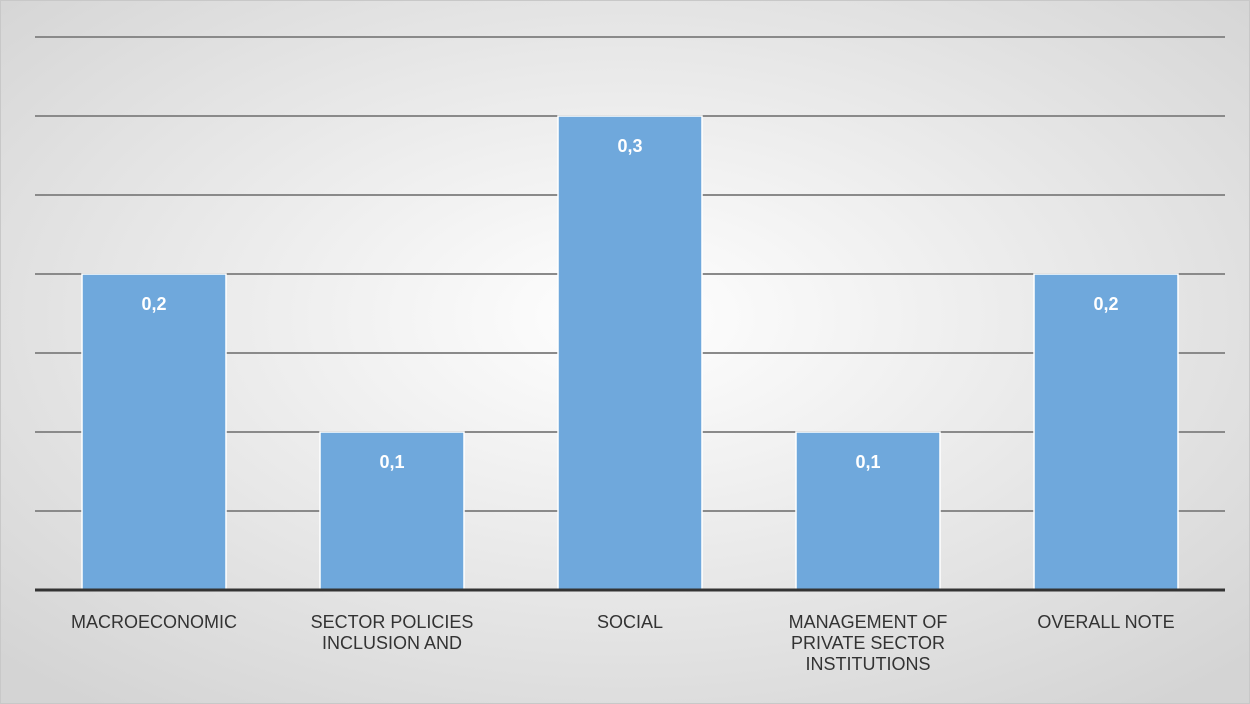  I want to click on x-tick-label: MANAGEMENT OF PRIVATE SECTOR INSTITUTIONS, so click(868, 643).